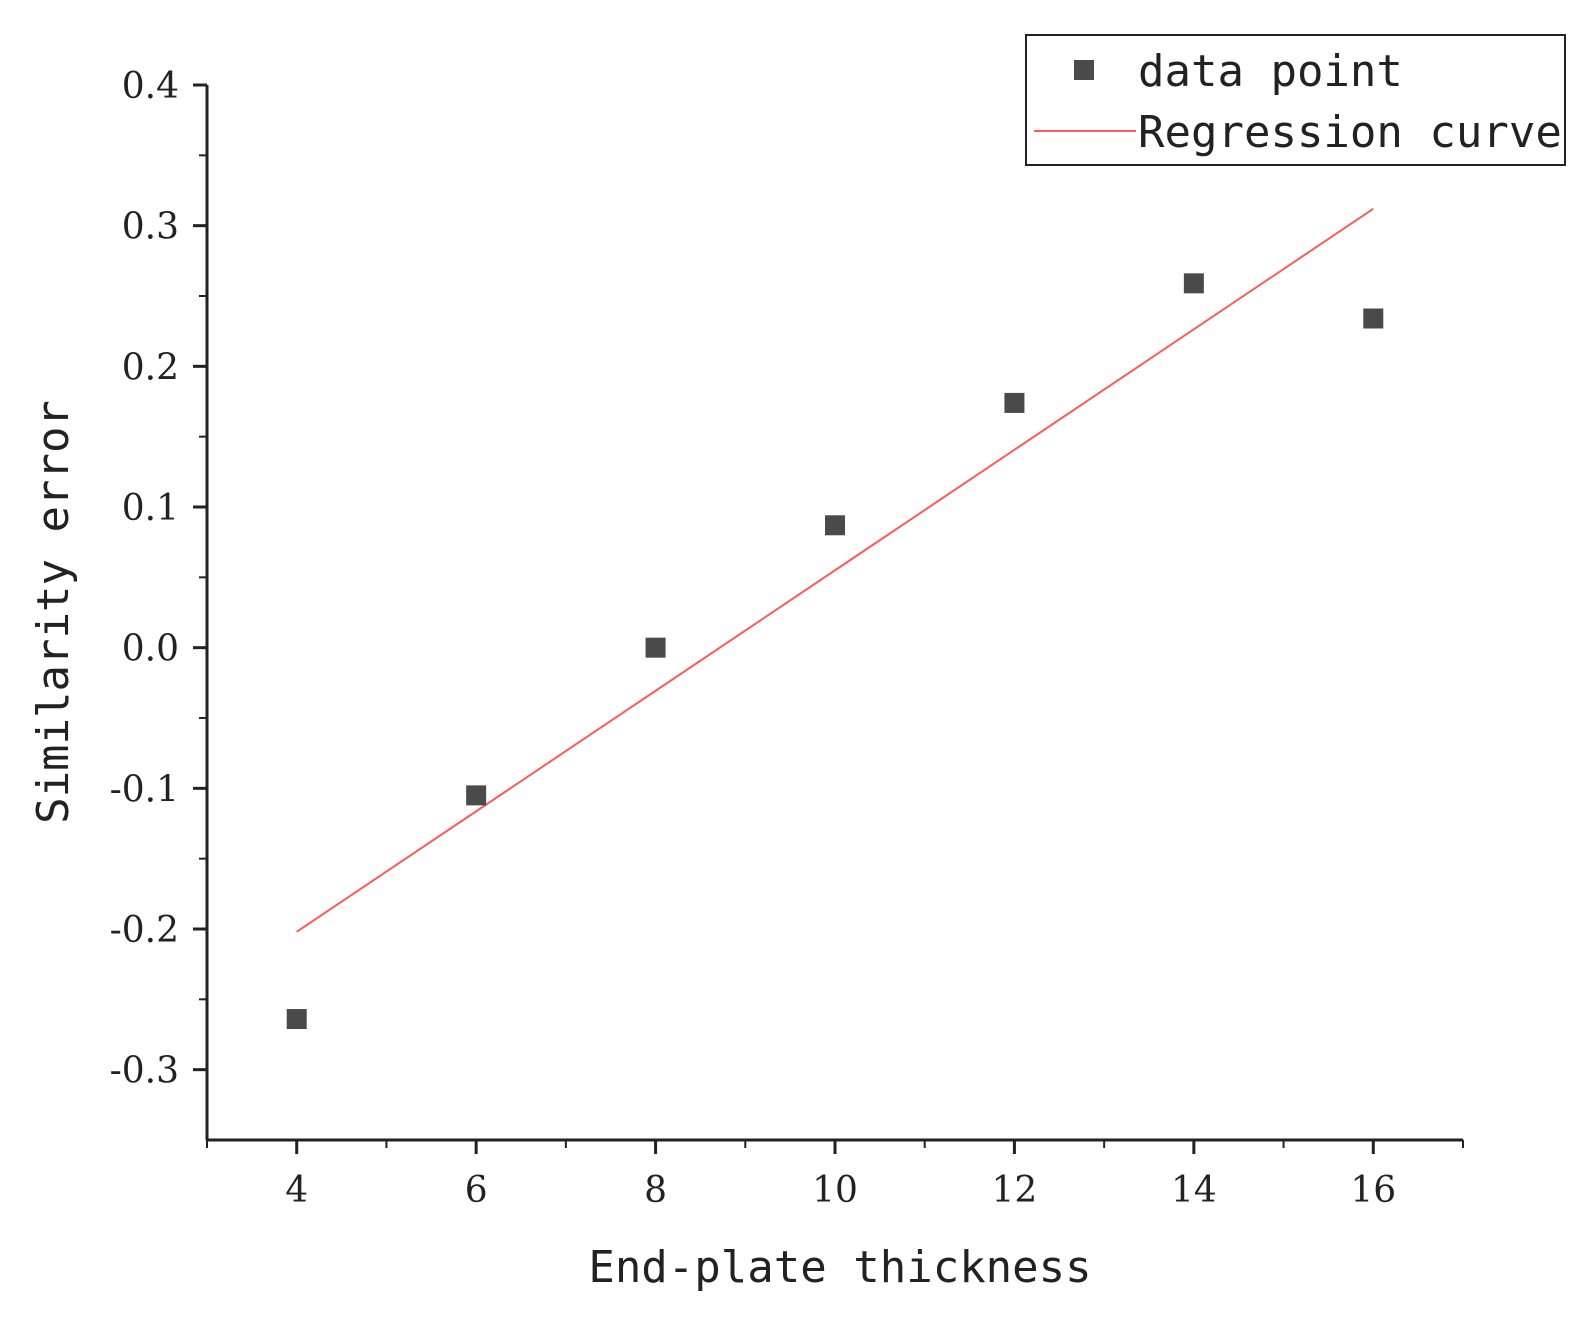 The image size is (1589, 1323). Describe the element at coordinates (835, 1190) in the screenshot. I see `x-tick-label: 10` at that location.